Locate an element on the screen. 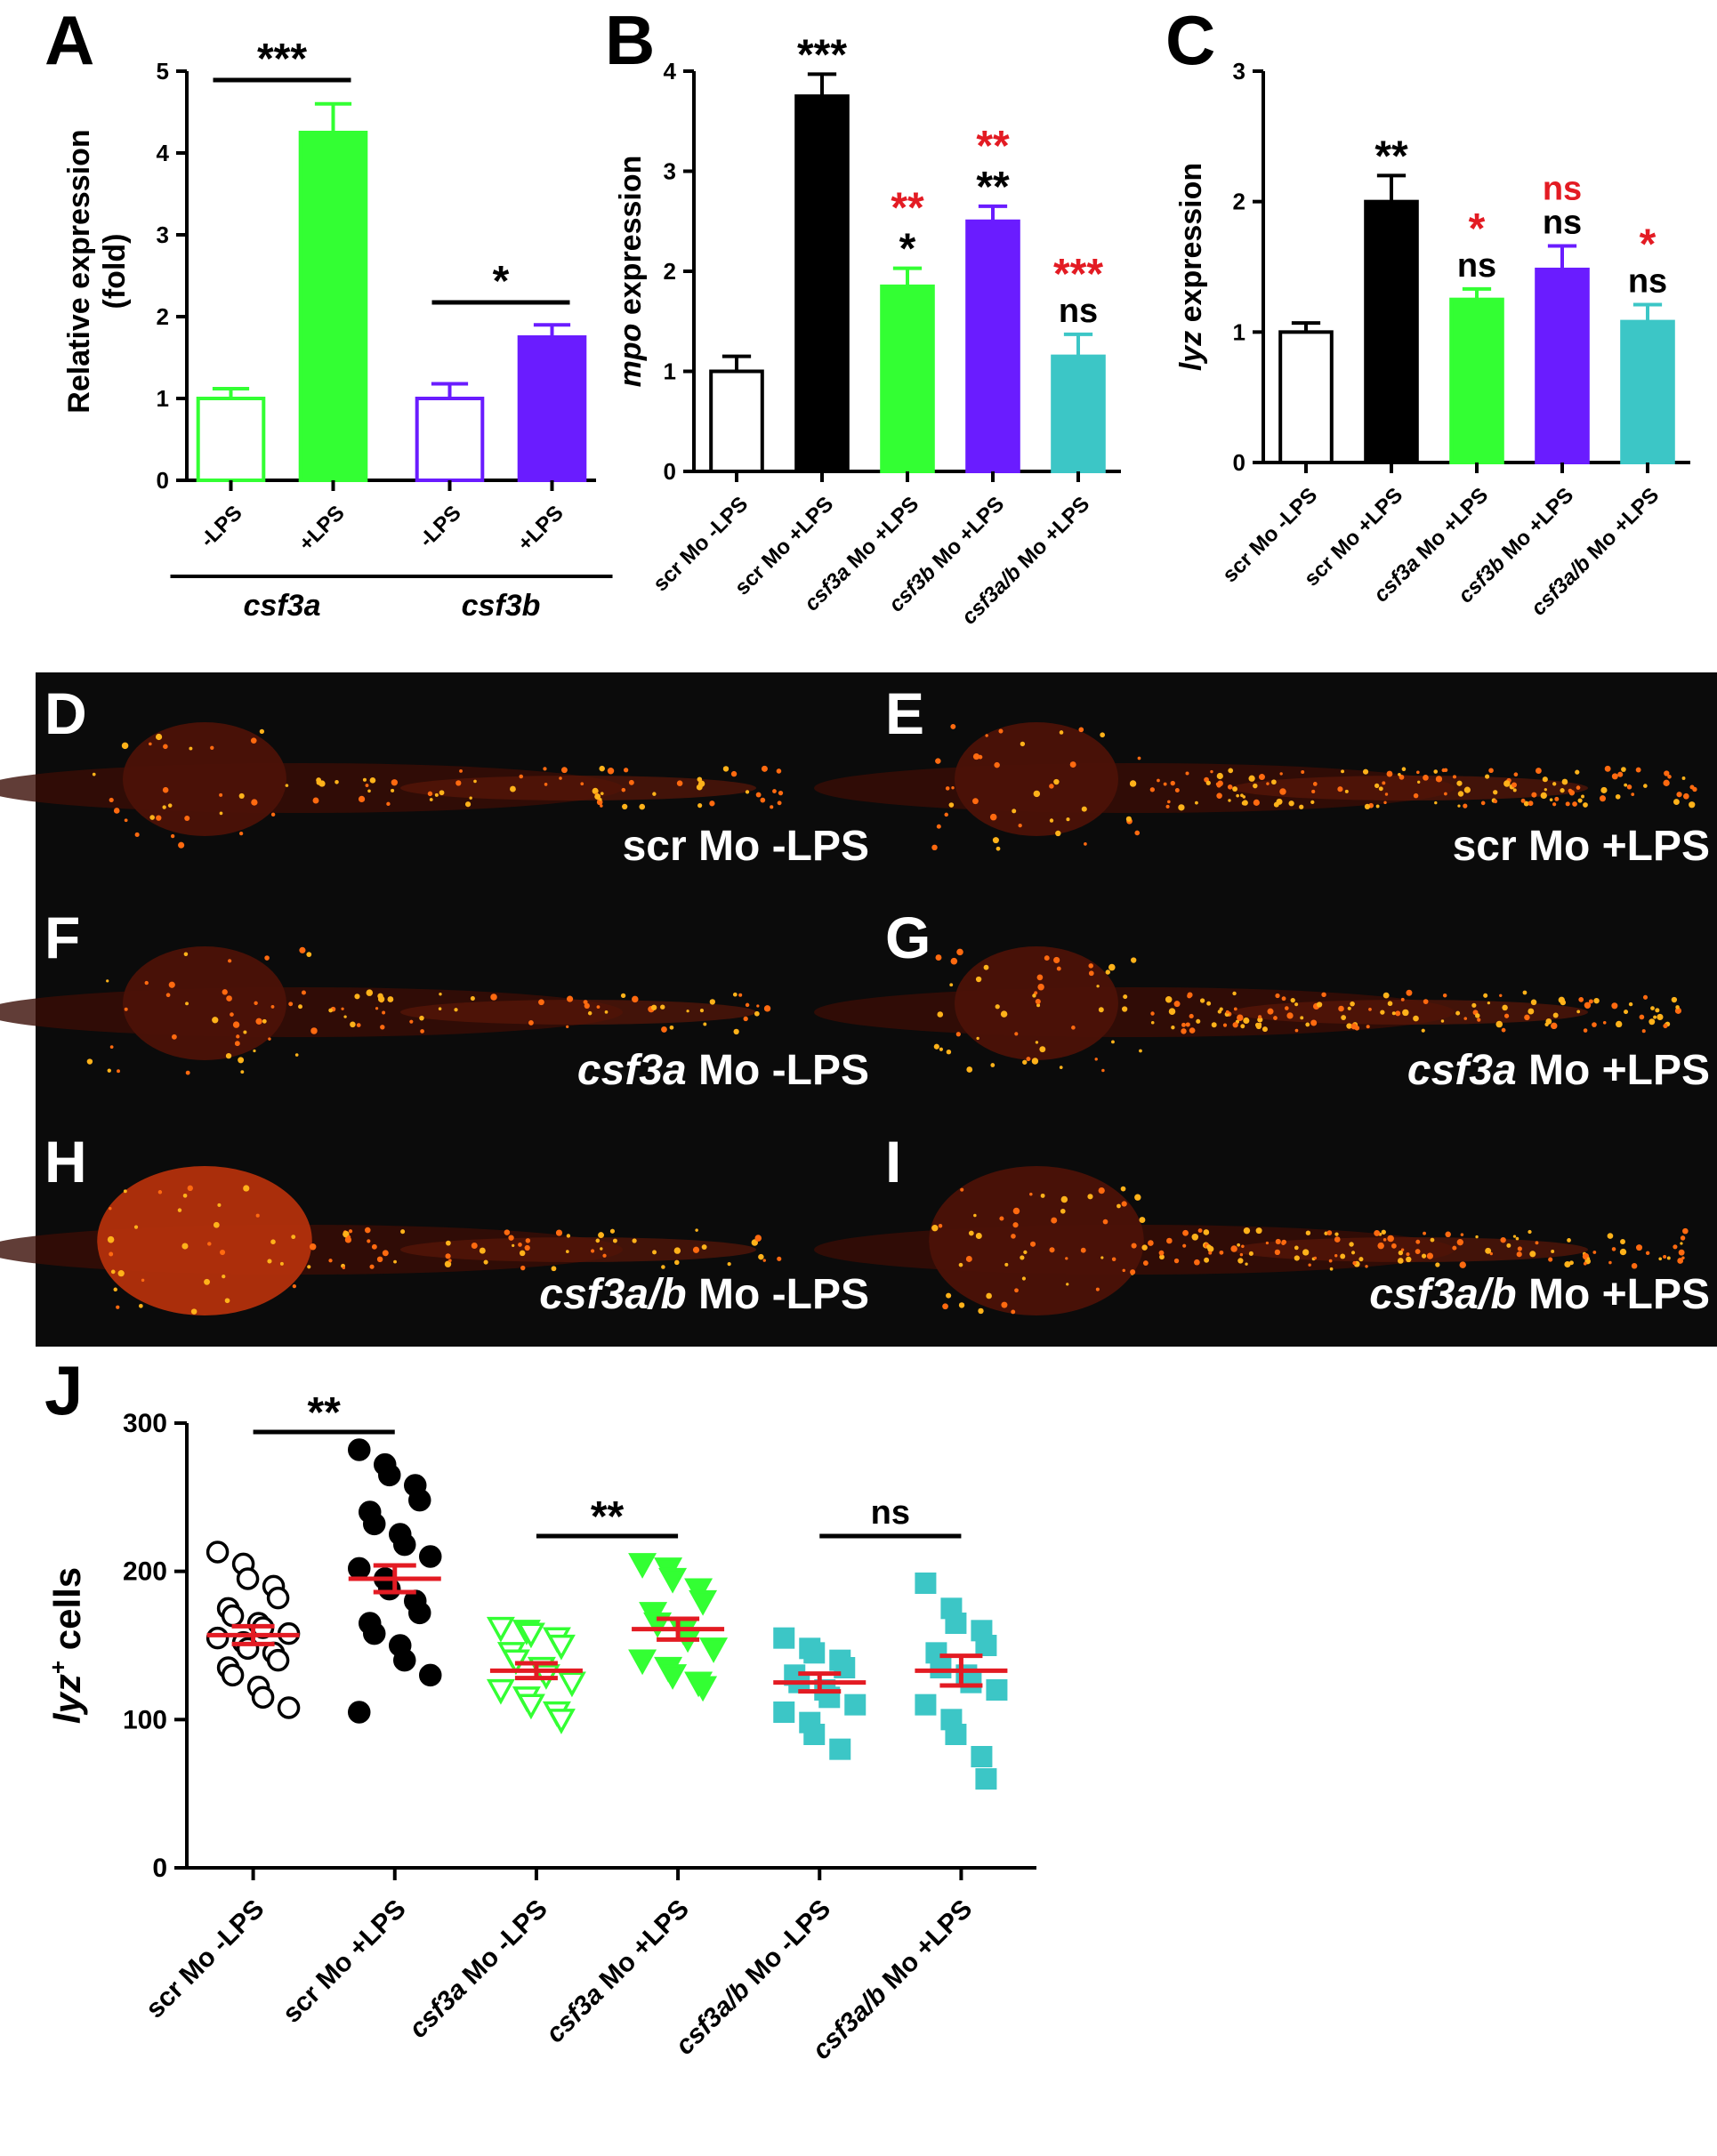 Image resolution: width=1717 pixels, height=2156 pixels. y-tick-label: 1 is located at coordinates (670, 372).